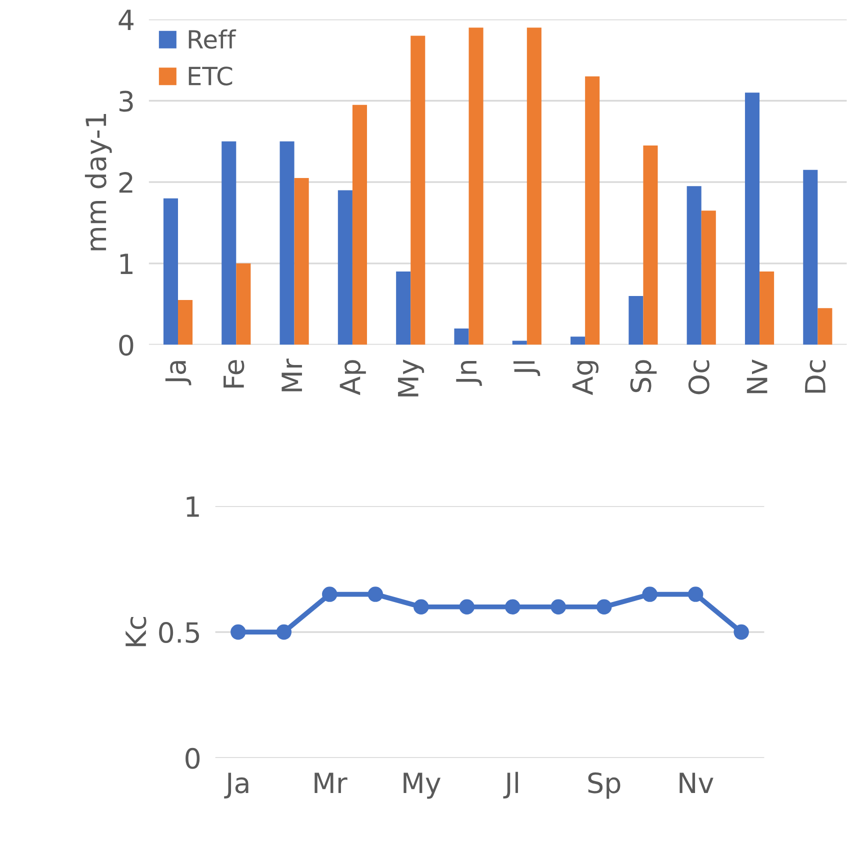  What do you see at coordinates (212, 39) in the screenshot?
I see `legend-label: Reff` at bounding box center [212, 39].